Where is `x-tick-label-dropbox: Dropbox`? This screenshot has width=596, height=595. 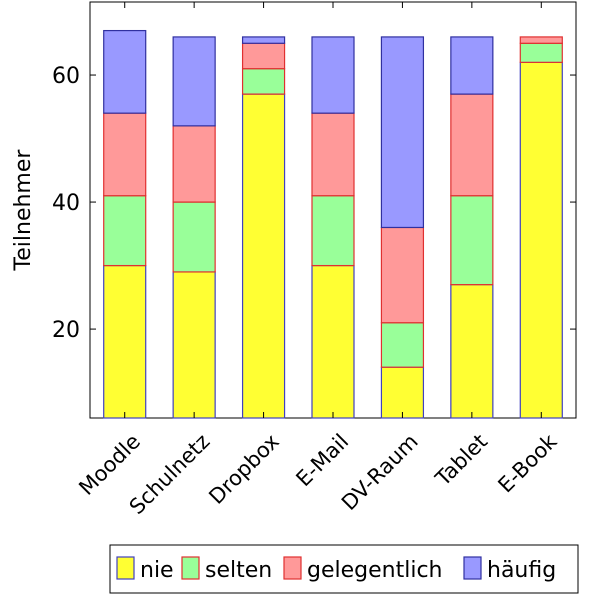 x-tick-label-dropbox: Dropbox is located at coordinates (244, 469).